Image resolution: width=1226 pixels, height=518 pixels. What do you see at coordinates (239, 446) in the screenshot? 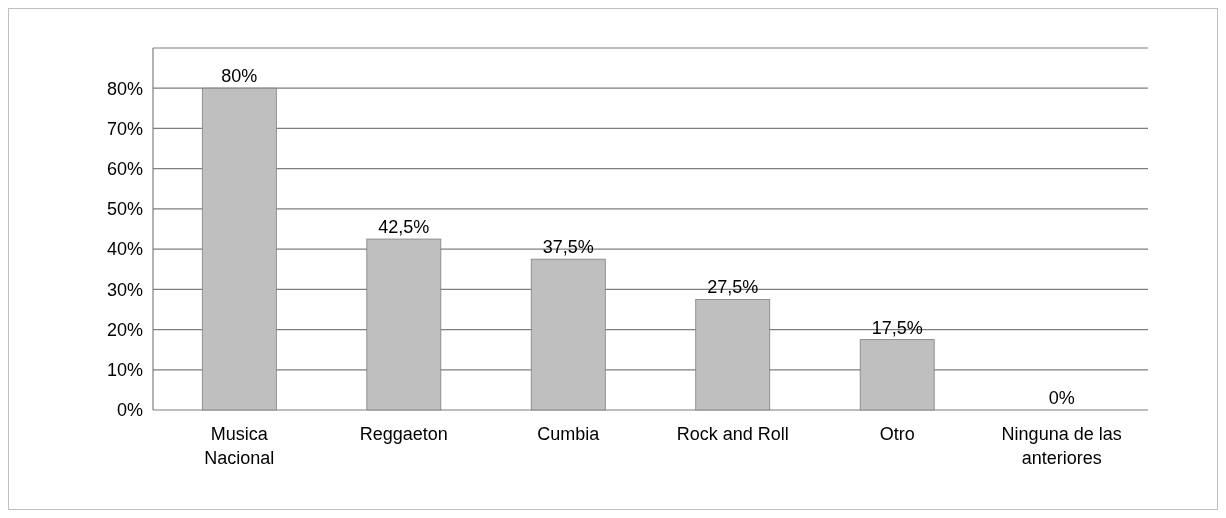
I see `x-tick-label: Musica Nacional` at bounding box center [239, 446].